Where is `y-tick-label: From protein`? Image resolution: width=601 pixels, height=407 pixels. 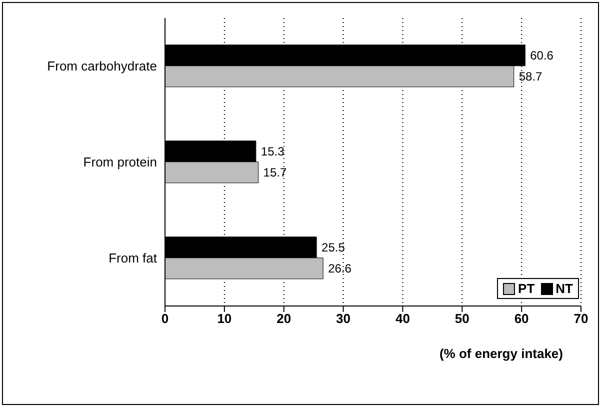
y-tick-label: From protein is located at coordinates (120, 162).